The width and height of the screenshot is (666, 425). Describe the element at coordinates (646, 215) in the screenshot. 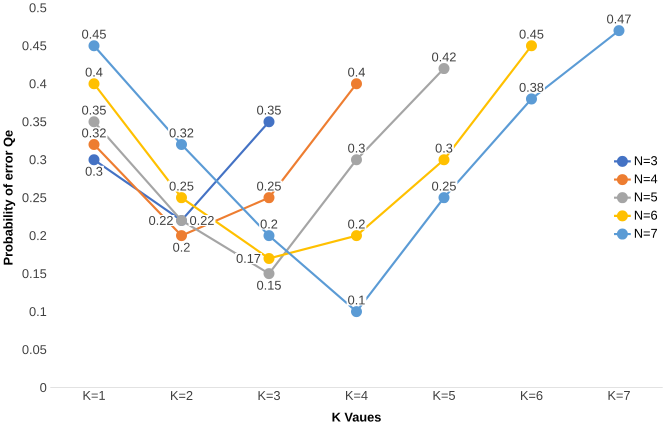

I see `legend-label: N=6` at that location.